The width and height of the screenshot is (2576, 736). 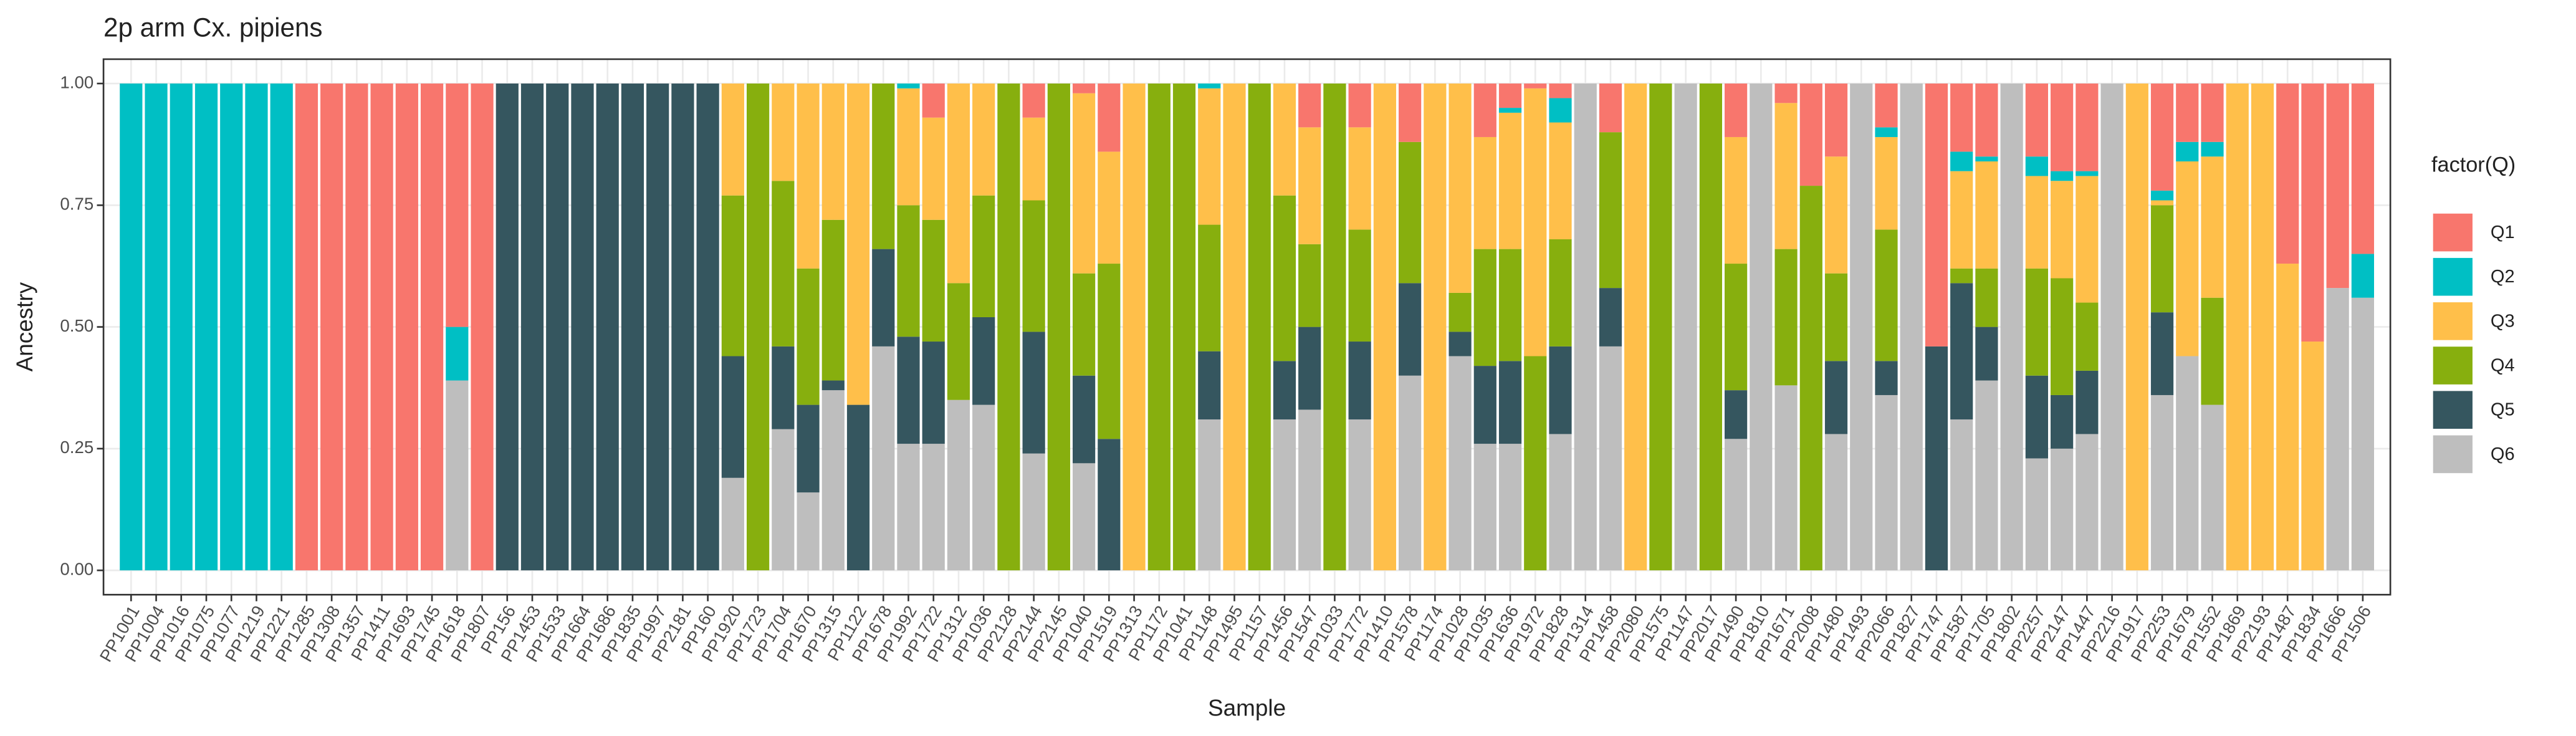 What do you see at coordinates (213, 28) in the screenshot?
I see `chart-title: 2p arm Cx. pipiens` at bounding box center [213, 28].